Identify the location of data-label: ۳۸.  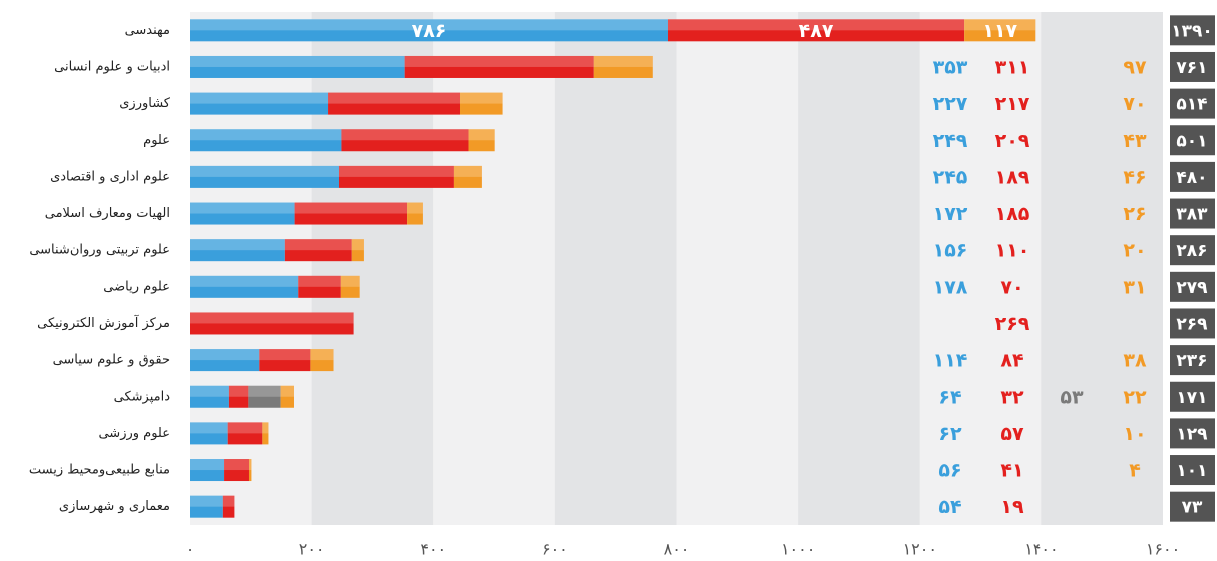
(1135, 361).